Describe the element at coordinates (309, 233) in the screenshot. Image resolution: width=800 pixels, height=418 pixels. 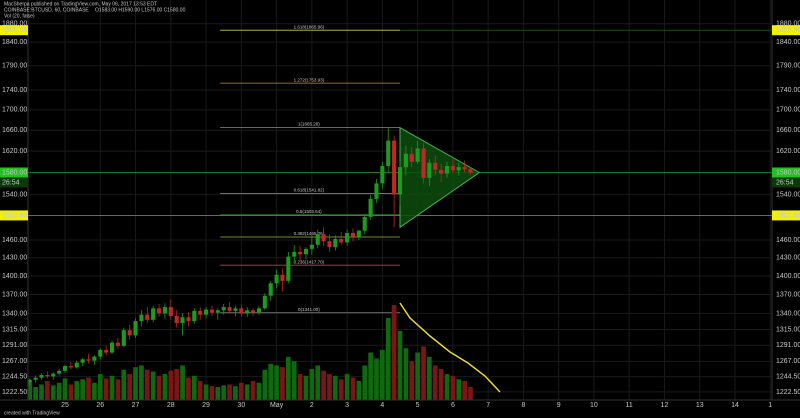
I see `fib-label: 0.382(1465.26)` at that location.